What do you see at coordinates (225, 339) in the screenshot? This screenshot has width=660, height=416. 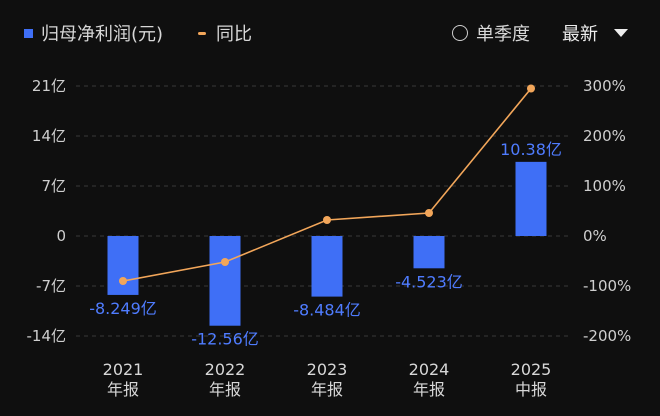 I see `bar-data-label: -12.56亿` at bounding box center [225, 339].